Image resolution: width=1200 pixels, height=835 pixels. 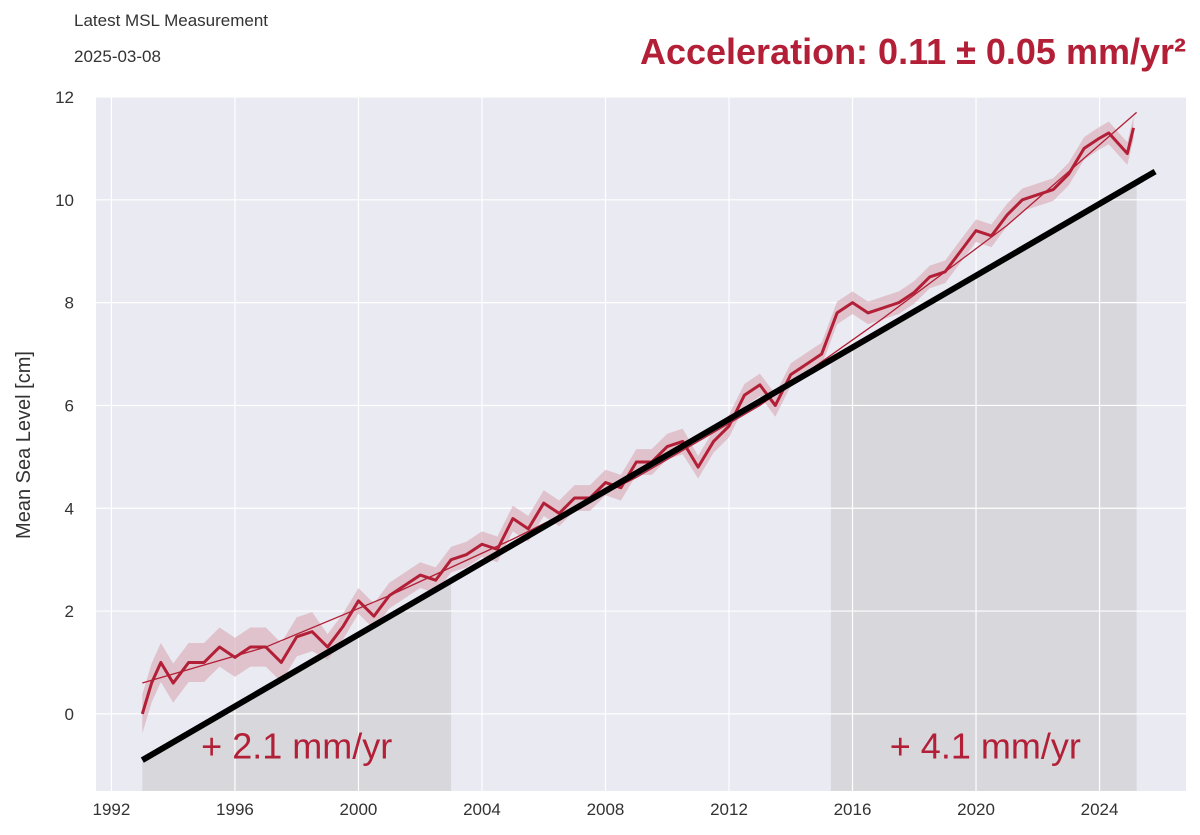 What do you see at coordinates (69, 405) in the screenshot?
I see `y-tick-label: 6` at bounding box center [69, 405].